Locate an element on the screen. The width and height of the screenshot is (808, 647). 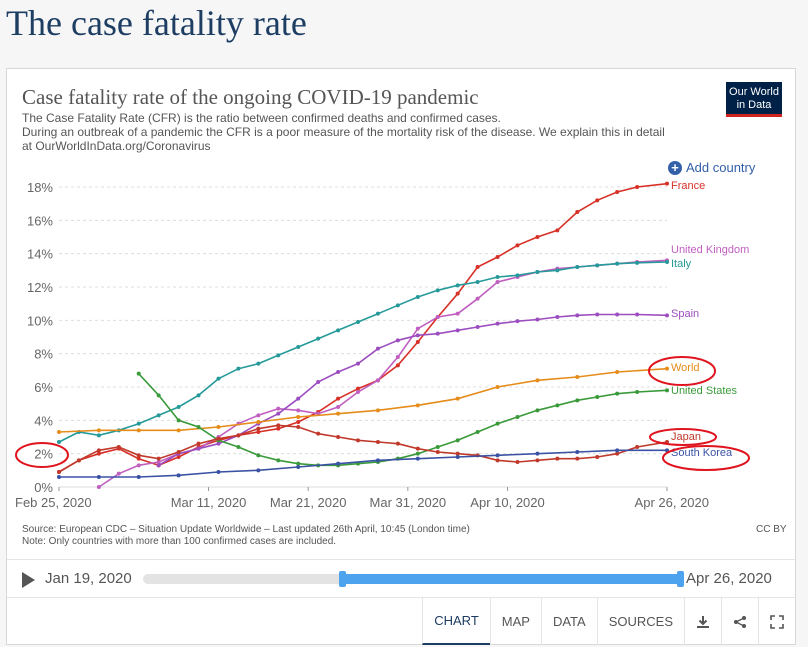
timeline-start-handle is located at coordinates (343, 579).